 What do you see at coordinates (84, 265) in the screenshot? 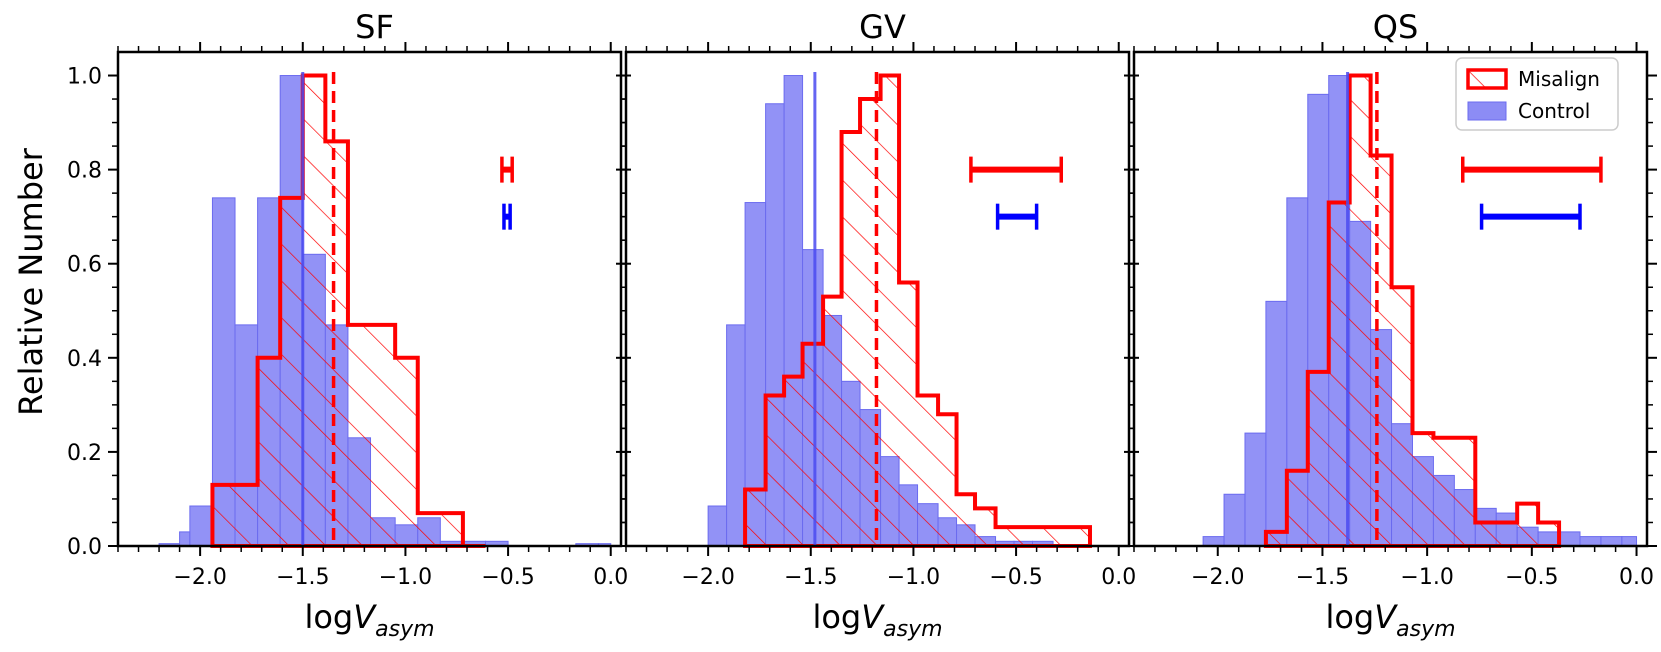
I see `y-tick-label: 0.6` at bounding box center [84, 265].